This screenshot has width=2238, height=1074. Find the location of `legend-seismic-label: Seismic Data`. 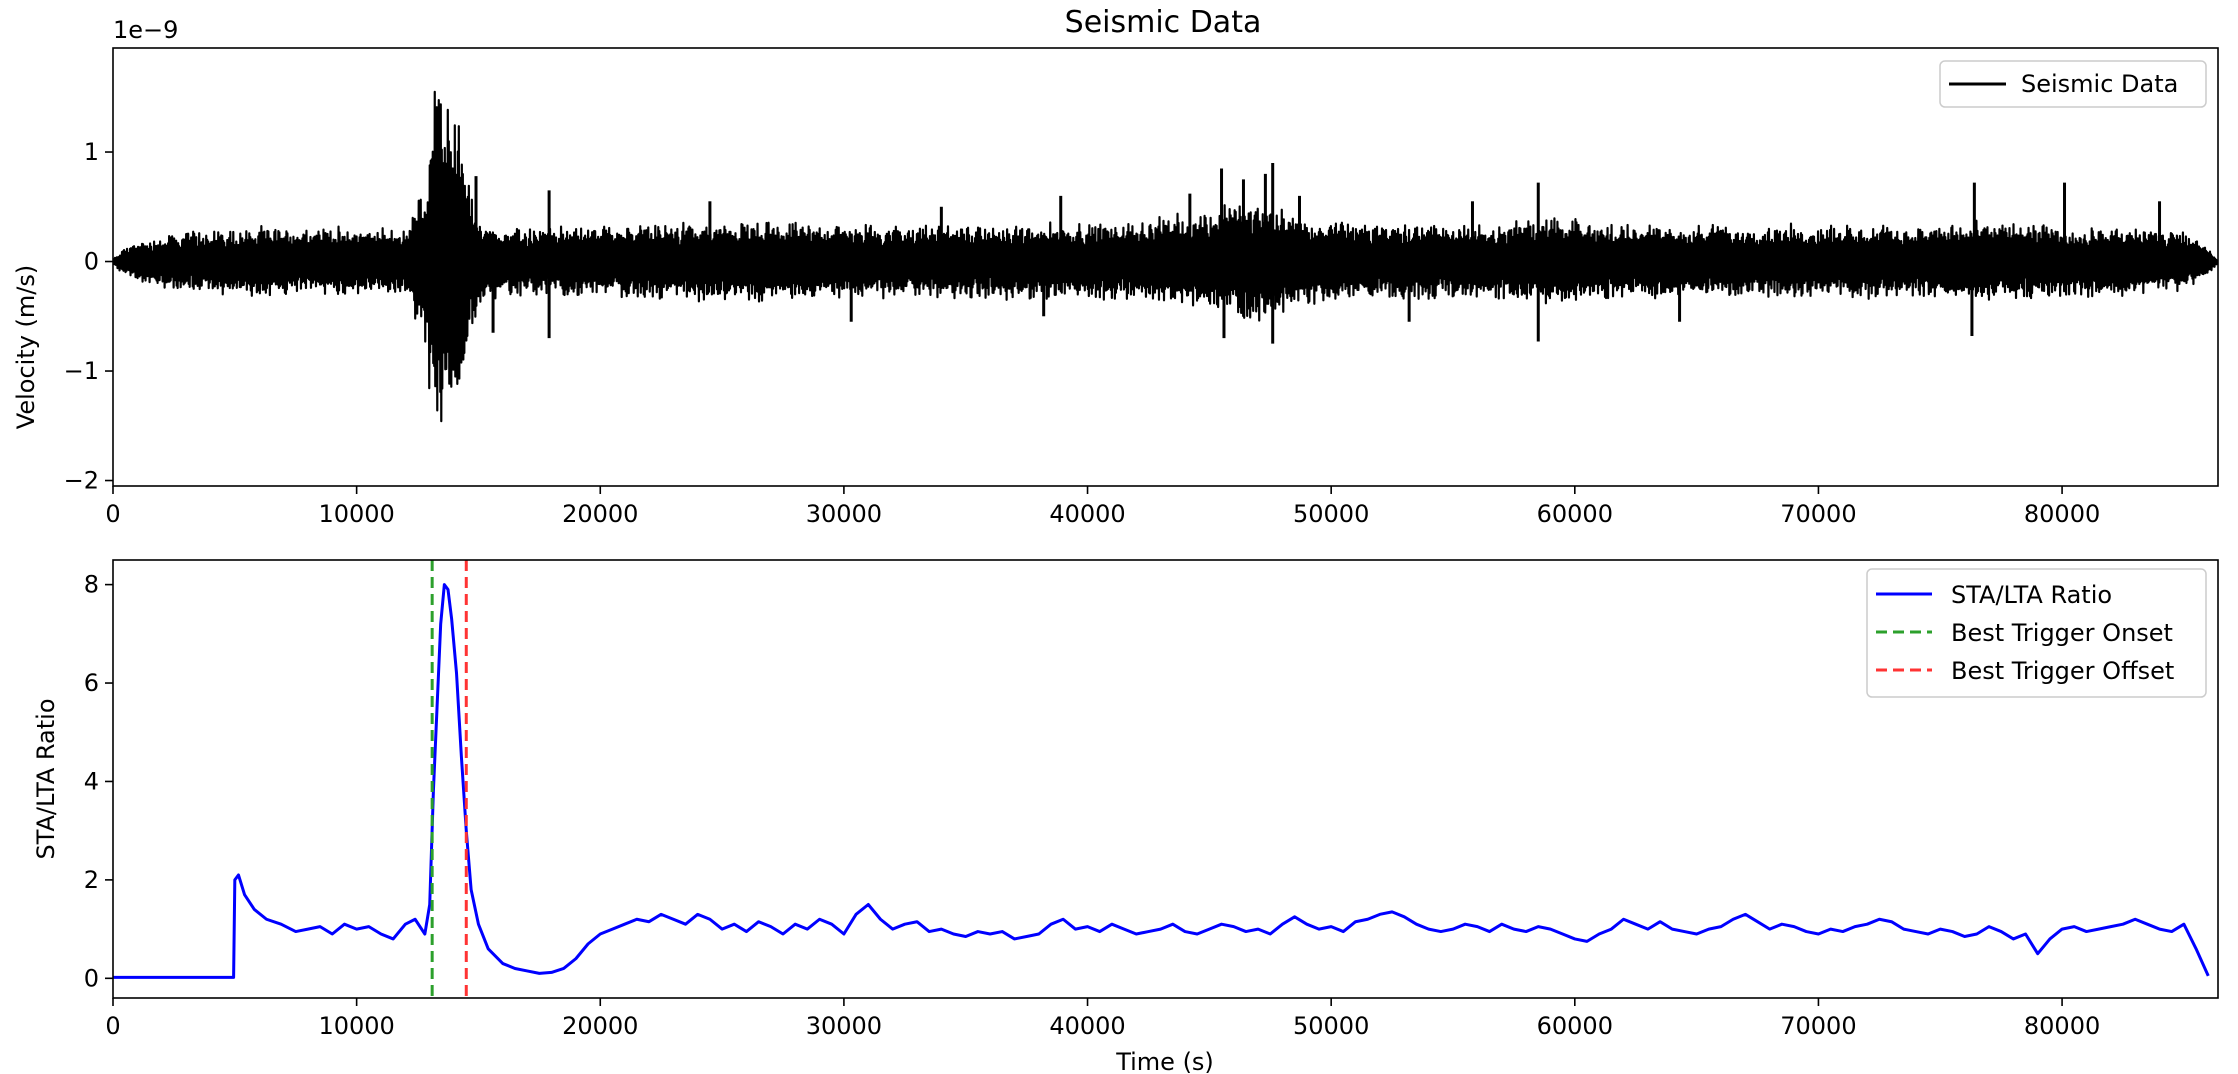

legend-seismic-label: Seismic Data is located at coordinates (2099, 84).